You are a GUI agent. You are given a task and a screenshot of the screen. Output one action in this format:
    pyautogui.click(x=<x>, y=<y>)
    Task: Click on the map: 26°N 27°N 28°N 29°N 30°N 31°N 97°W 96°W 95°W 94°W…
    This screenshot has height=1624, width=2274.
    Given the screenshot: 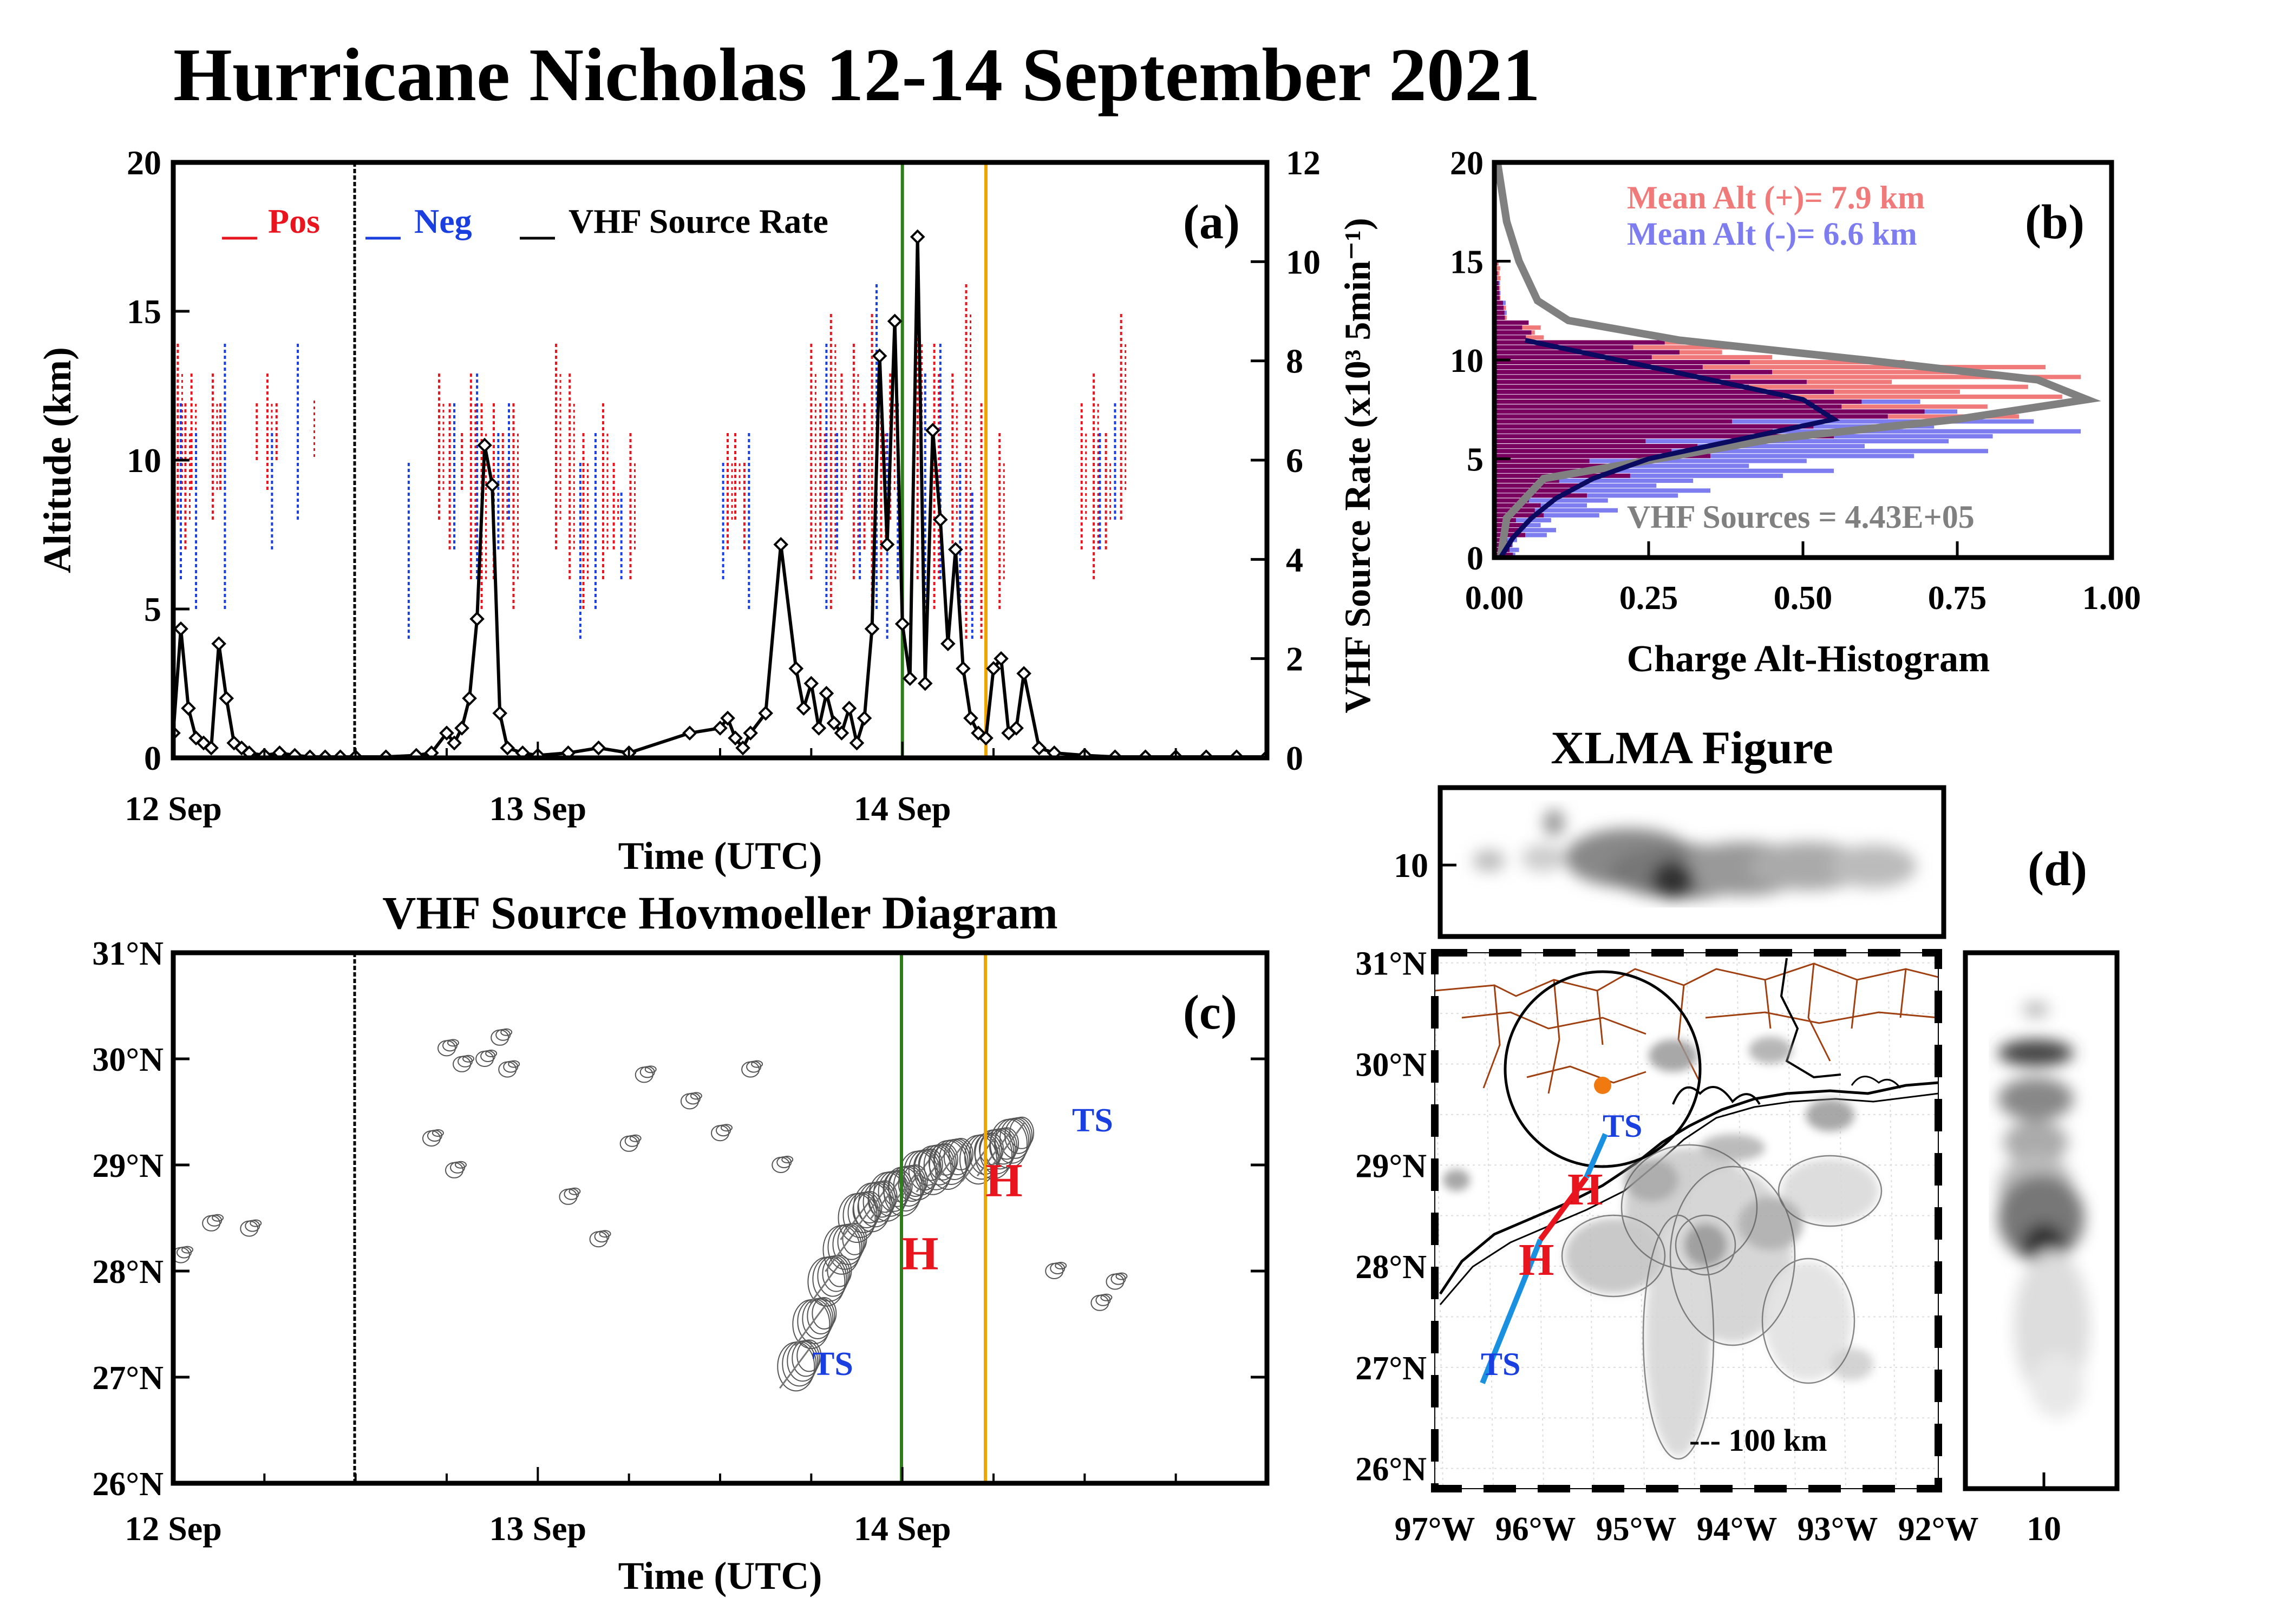 What is the action you would take?
    pyautogui.click(x=1667, y=1247)
    